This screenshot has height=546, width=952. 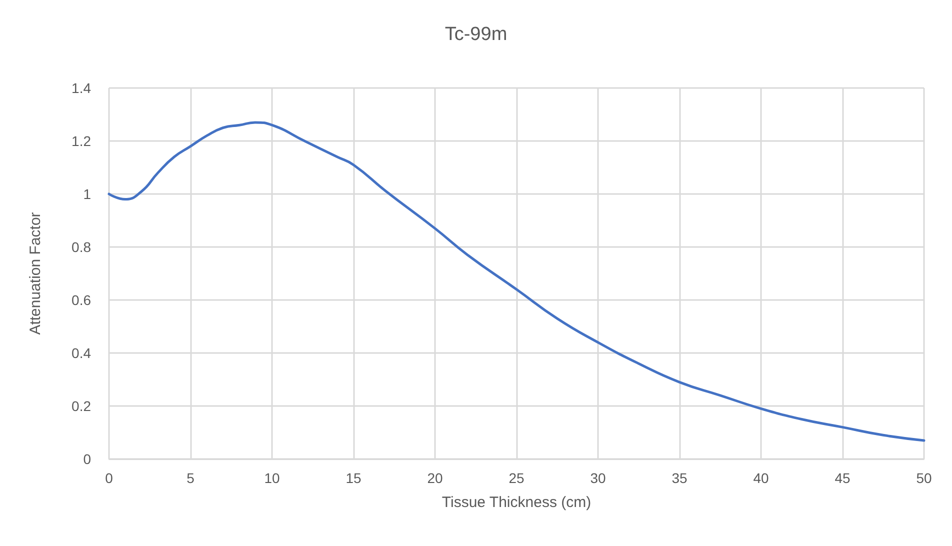 I want to click on x-tick-label: 0, so click(x=109, y=478).